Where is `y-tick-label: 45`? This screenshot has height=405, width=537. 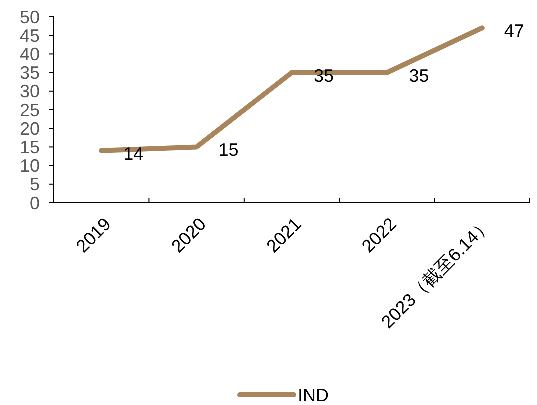
y-tick-label: 45 is located at coordinates (30, 36).